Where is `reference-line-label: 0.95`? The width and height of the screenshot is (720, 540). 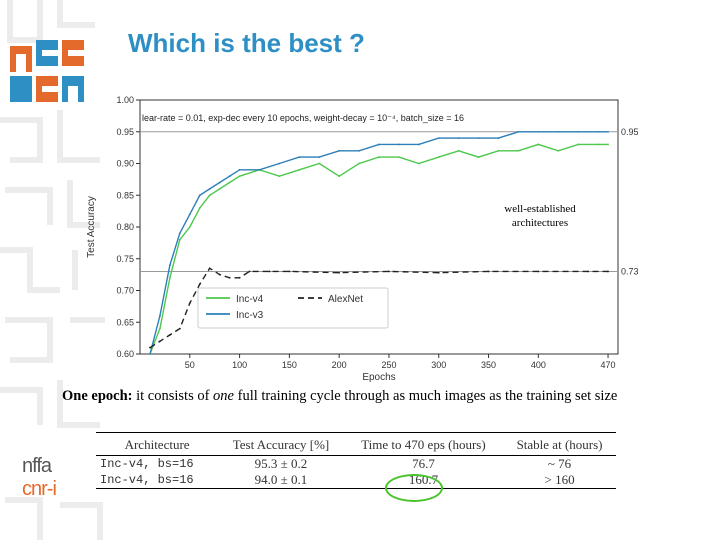 reference-line-label: 0.95 is located at coordinates (630, 132).